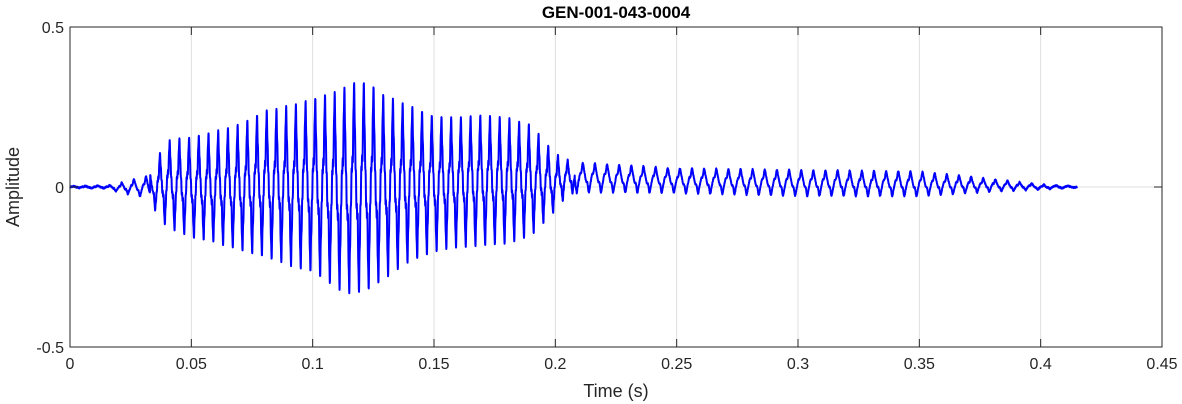  I want to click on chart-title: GEN-001-043-0004, so click(616, 12).